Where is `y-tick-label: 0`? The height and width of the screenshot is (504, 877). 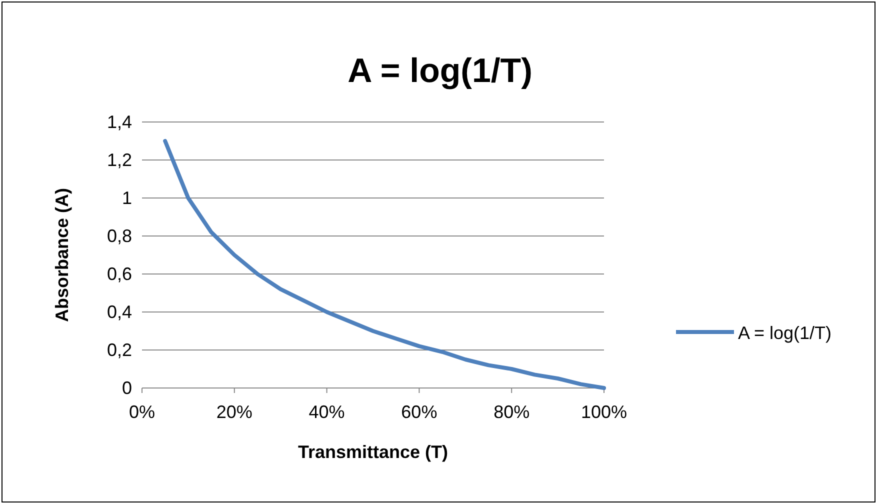 y-tick-label: 0 is located at coordinates (127, 388).